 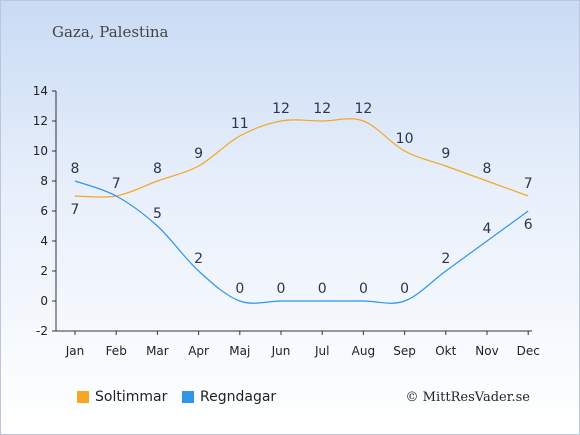 What do you see at coordinates (157, 351) in the screenshot?
I see `x-tick-label: Mar` at bounding box center [157, 351].